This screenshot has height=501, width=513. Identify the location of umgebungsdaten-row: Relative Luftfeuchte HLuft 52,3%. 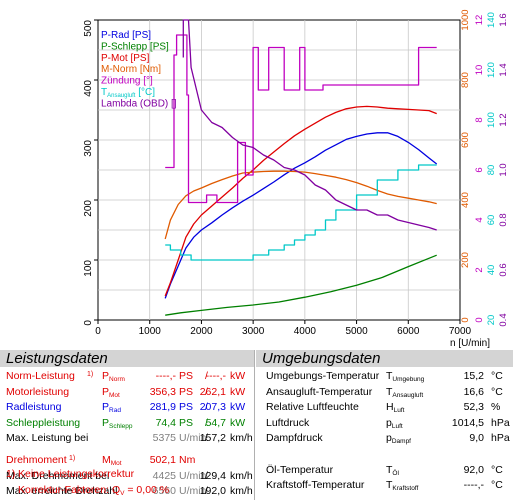
(386, 408).